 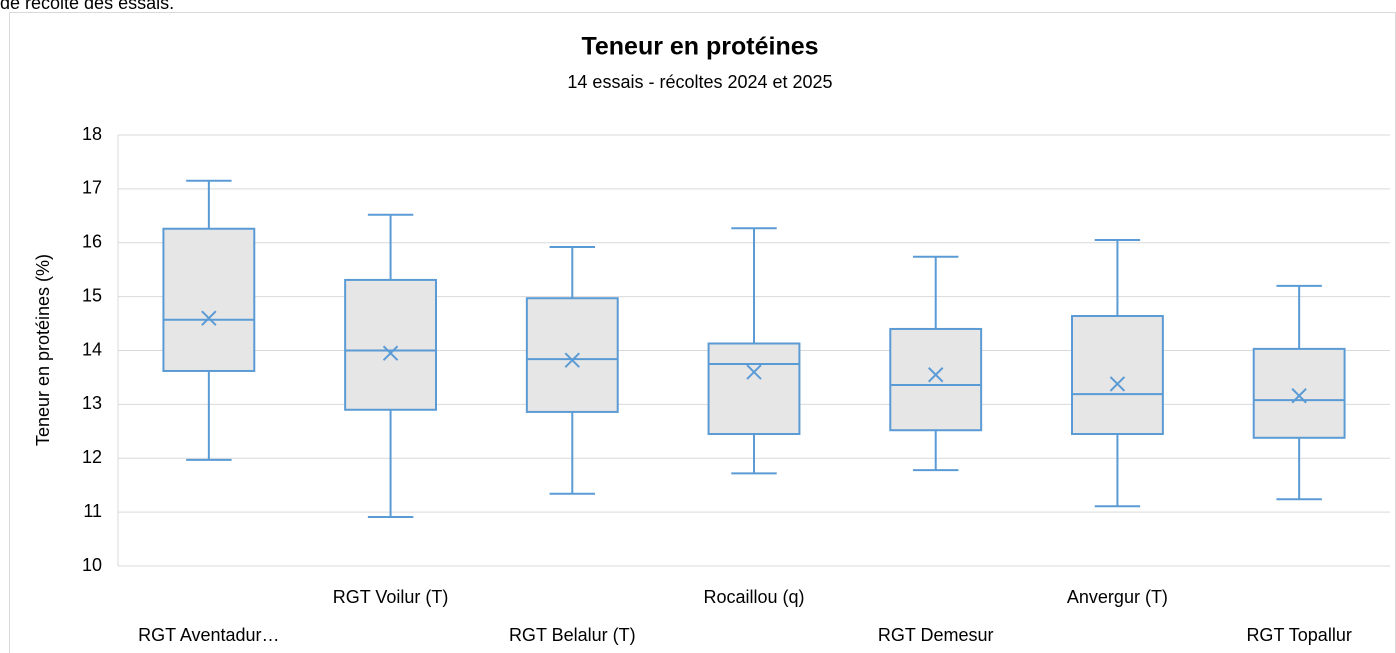 I want to click on x-tick-label: RGT Demesur, so click(x=936, y=635).